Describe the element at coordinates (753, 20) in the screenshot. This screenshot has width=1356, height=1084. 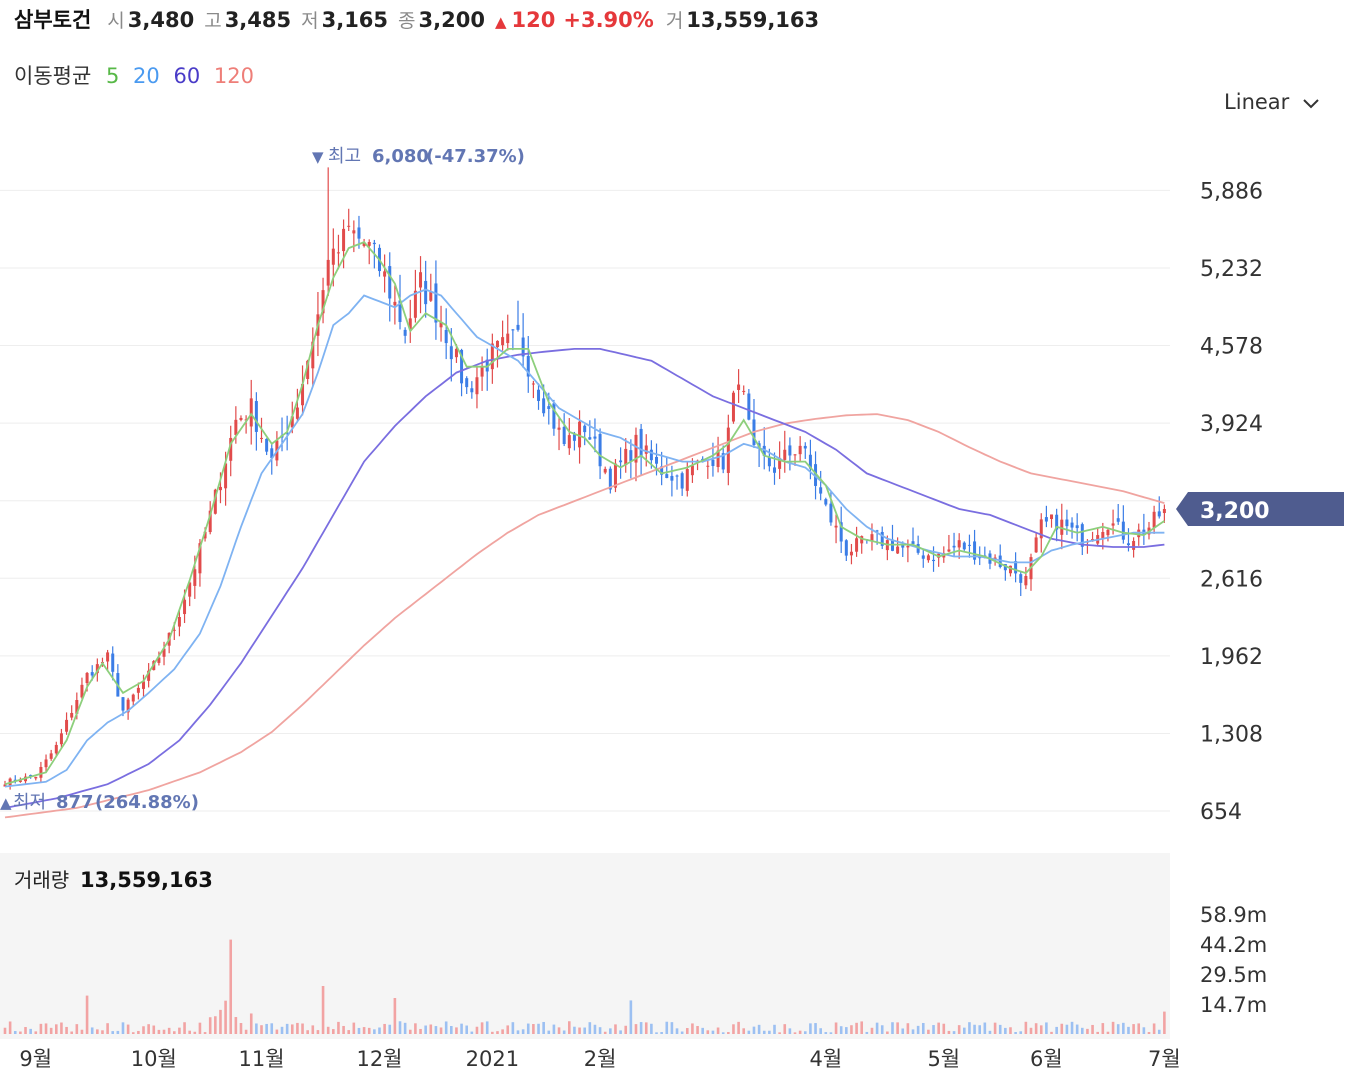
I see `volume-value-header: 13,559,163` at that location.